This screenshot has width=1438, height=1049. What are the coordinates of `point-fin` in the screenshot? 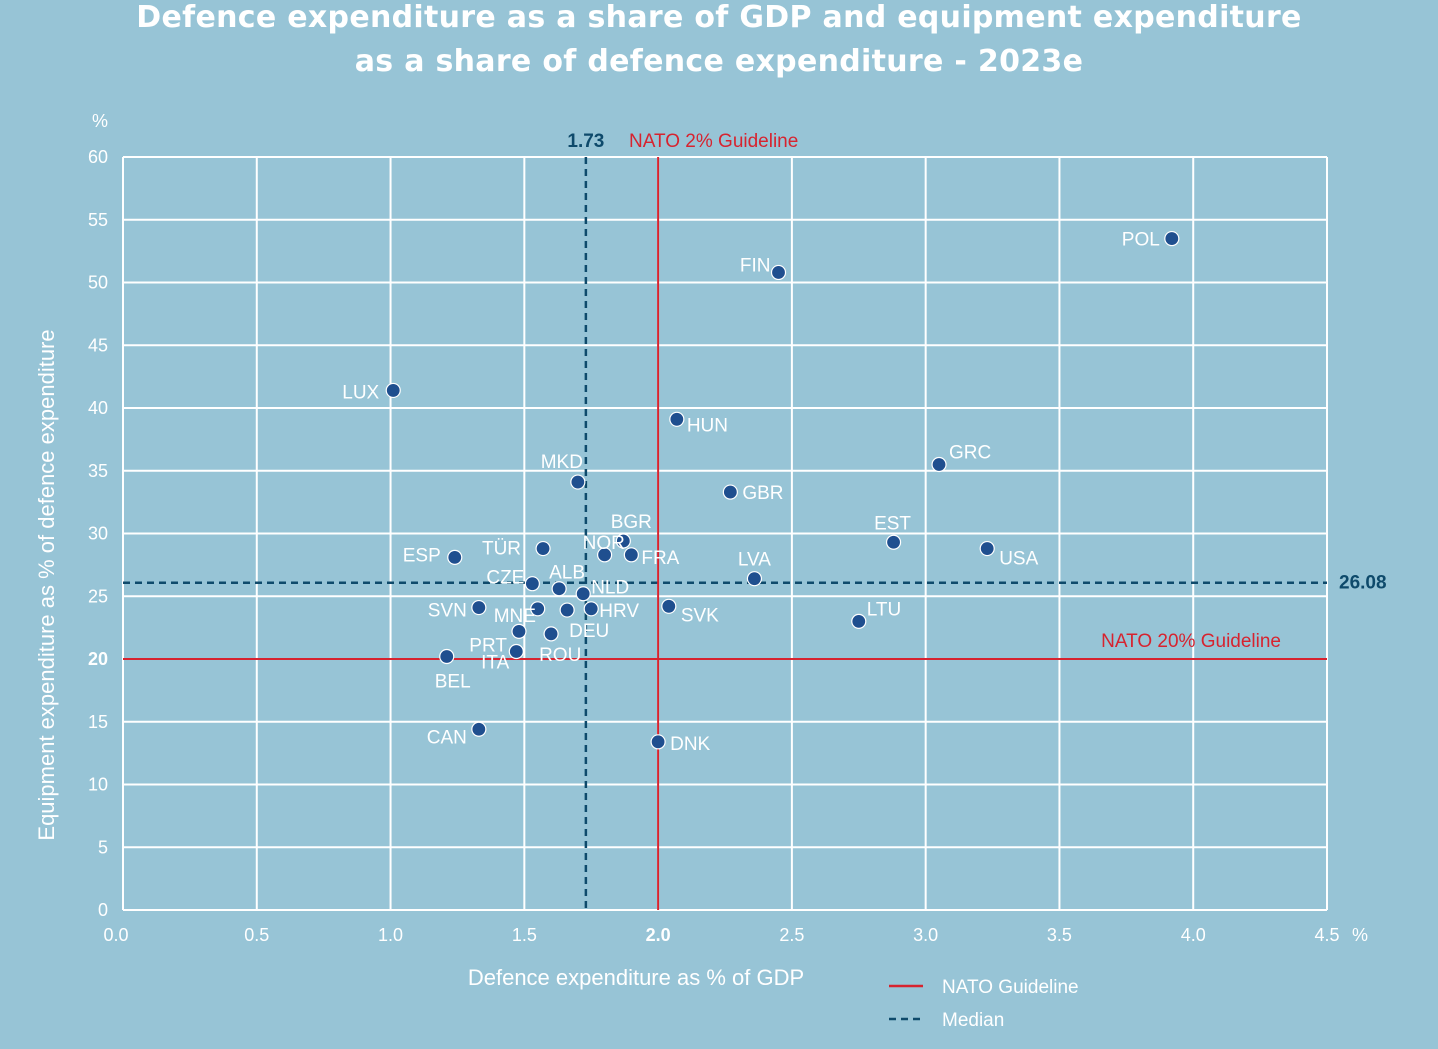 It's located at (778, 272).